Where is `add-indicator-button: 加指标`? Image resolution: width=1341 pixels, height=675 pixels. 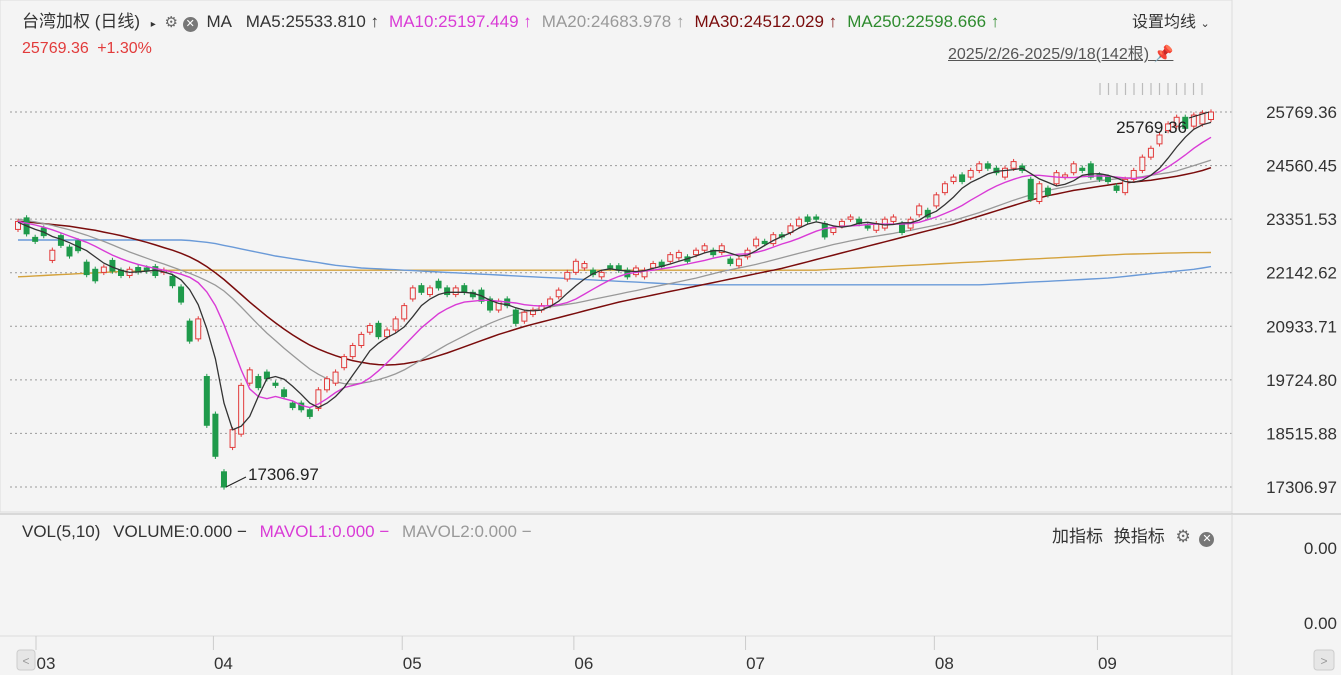 add-indicator-button: 加指标 is located at coordinates (1077, 536).